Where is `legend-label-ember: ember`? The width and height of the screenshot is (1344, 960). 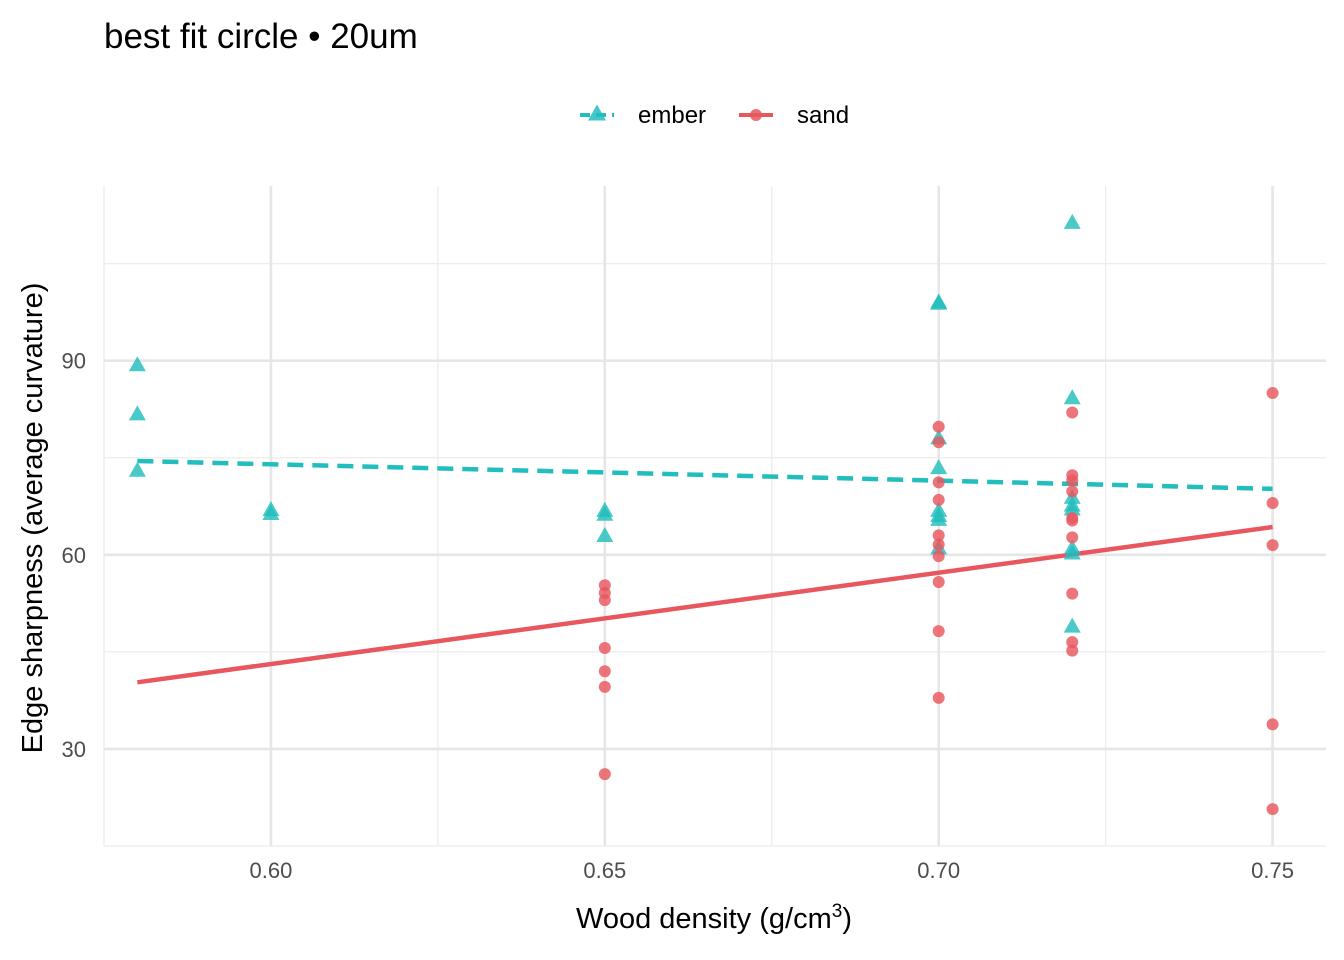 legend-label-ember: ember is located at coordinates (672, 115).